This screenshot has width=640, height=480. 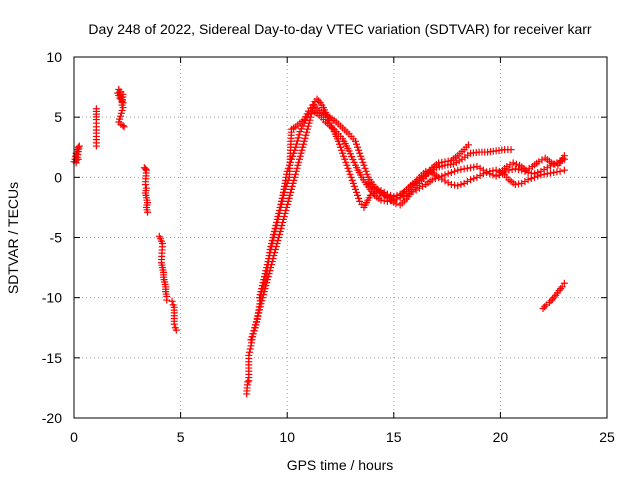 I want to click on y-tick-label: -15, so click(x=52, y=358).